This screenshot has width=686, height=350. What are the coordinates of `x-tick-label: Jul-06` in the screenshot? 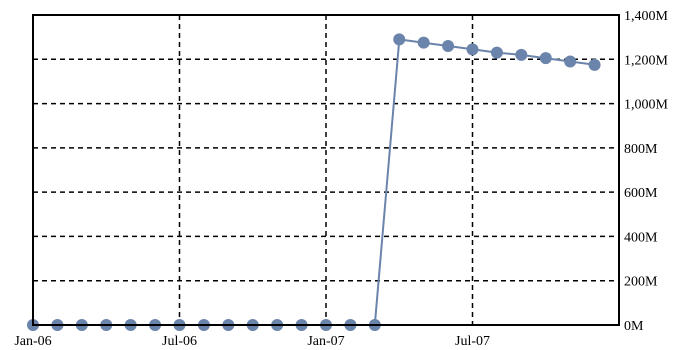 It's located at (179, 341).